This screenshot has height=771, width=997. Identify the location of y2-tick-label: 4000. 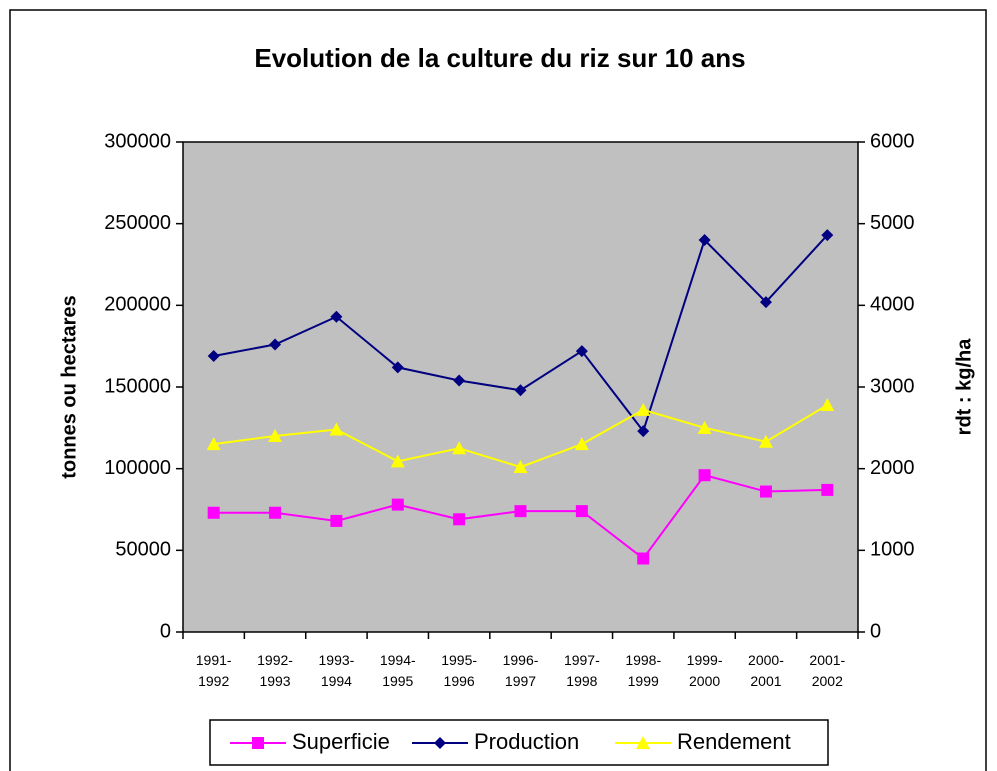
(892, 305).